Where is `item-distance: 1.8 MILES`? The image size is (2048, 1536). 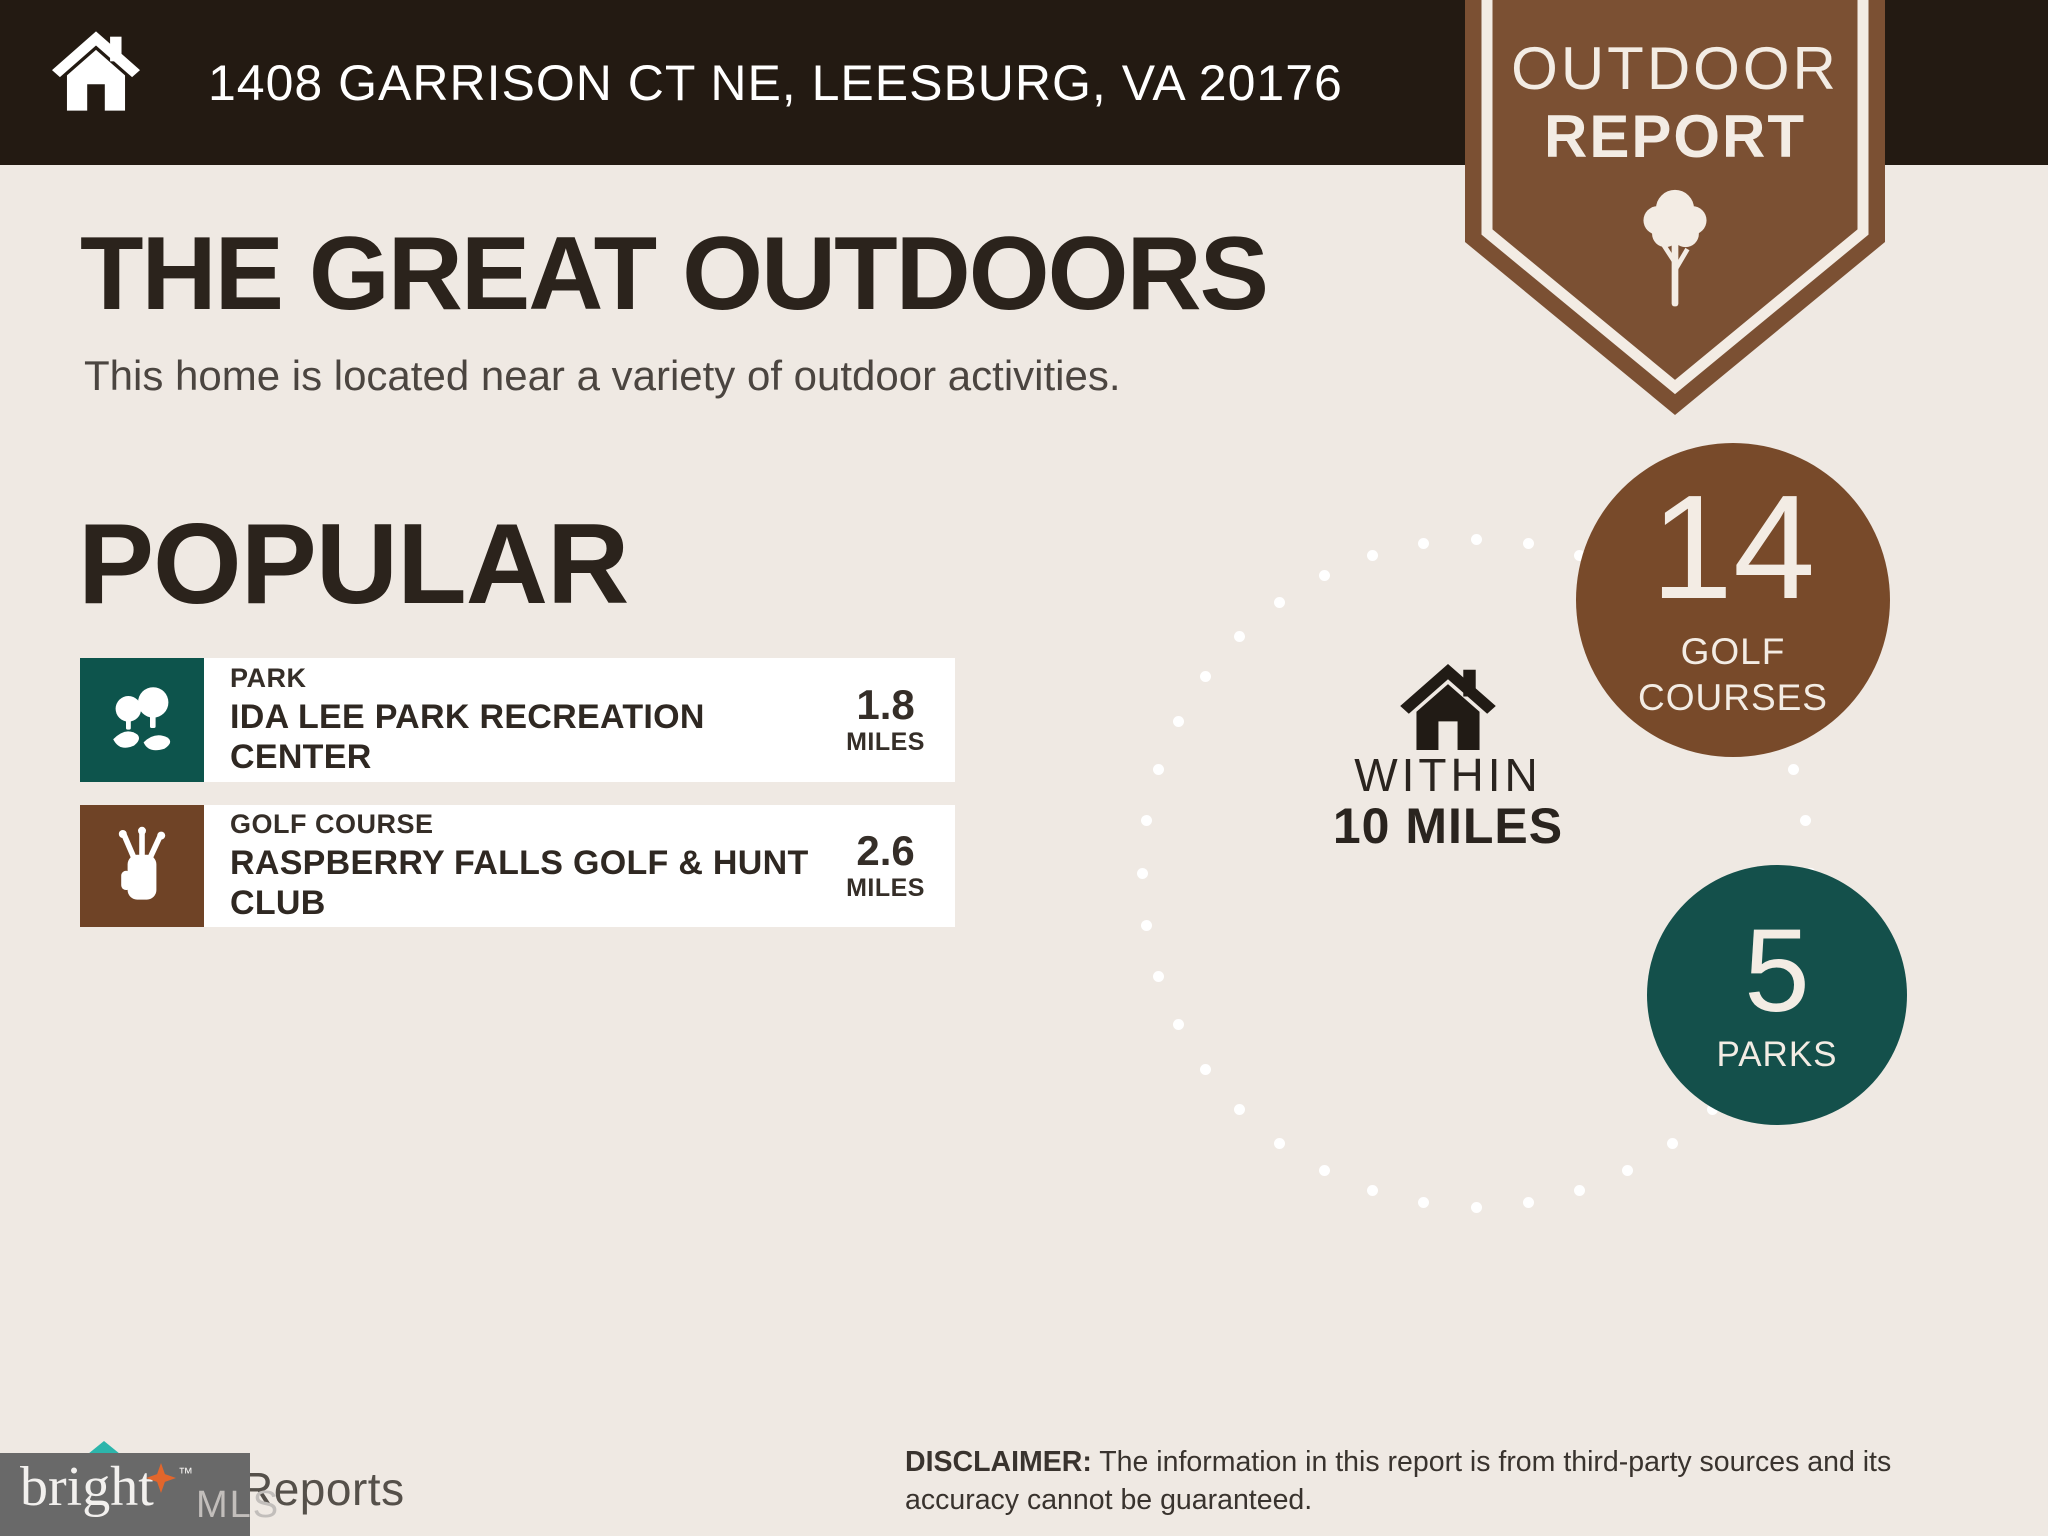 item-distance: 1.8 MILES is located at coordinates (900, 720).